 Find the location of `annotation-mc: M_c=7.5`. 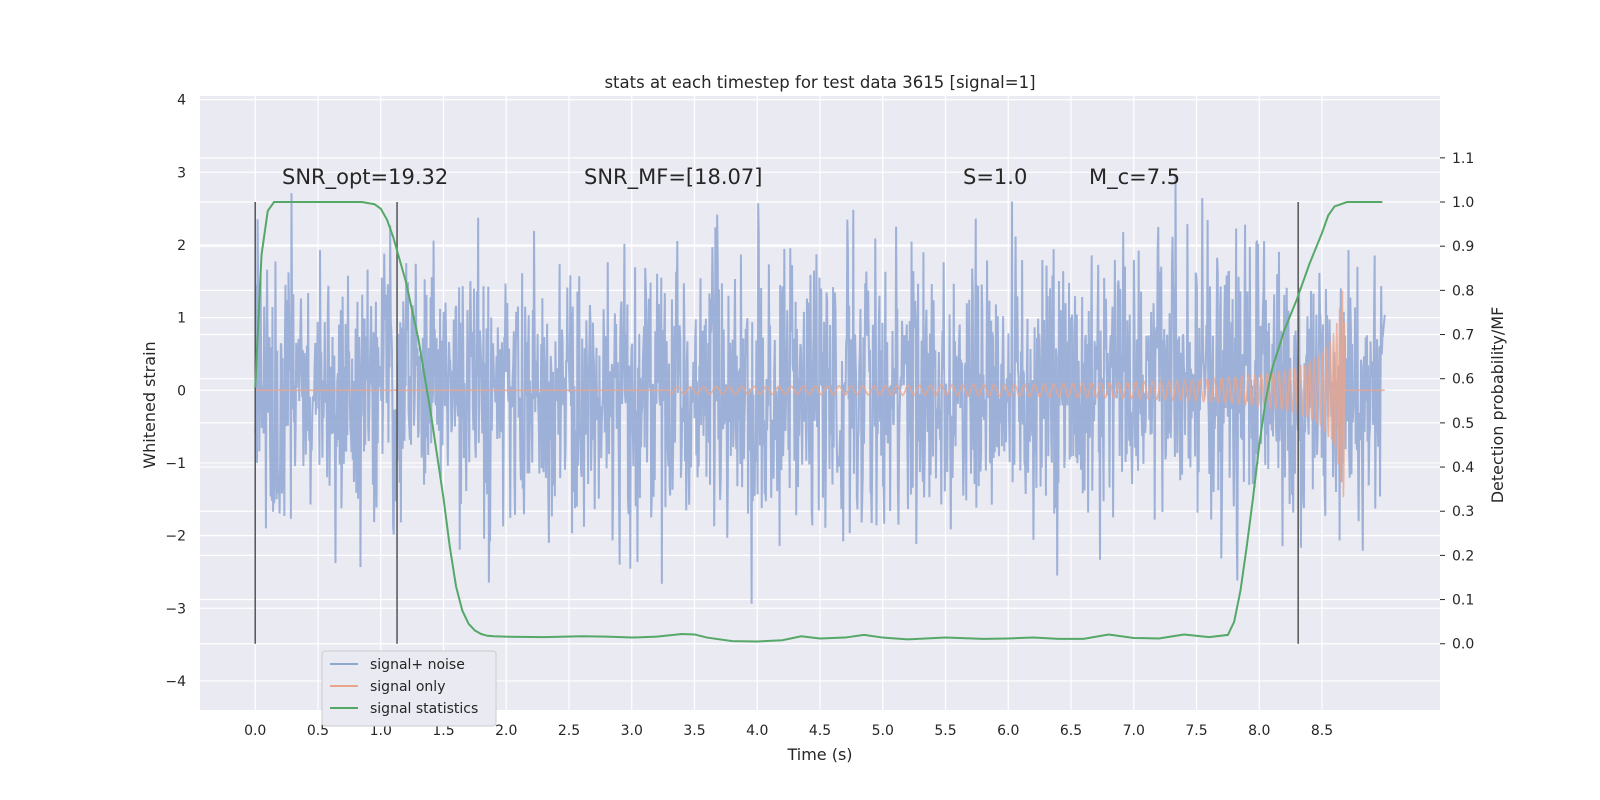

annotation-mc: M_c=7.5 is located at coordinates (1134, 177).